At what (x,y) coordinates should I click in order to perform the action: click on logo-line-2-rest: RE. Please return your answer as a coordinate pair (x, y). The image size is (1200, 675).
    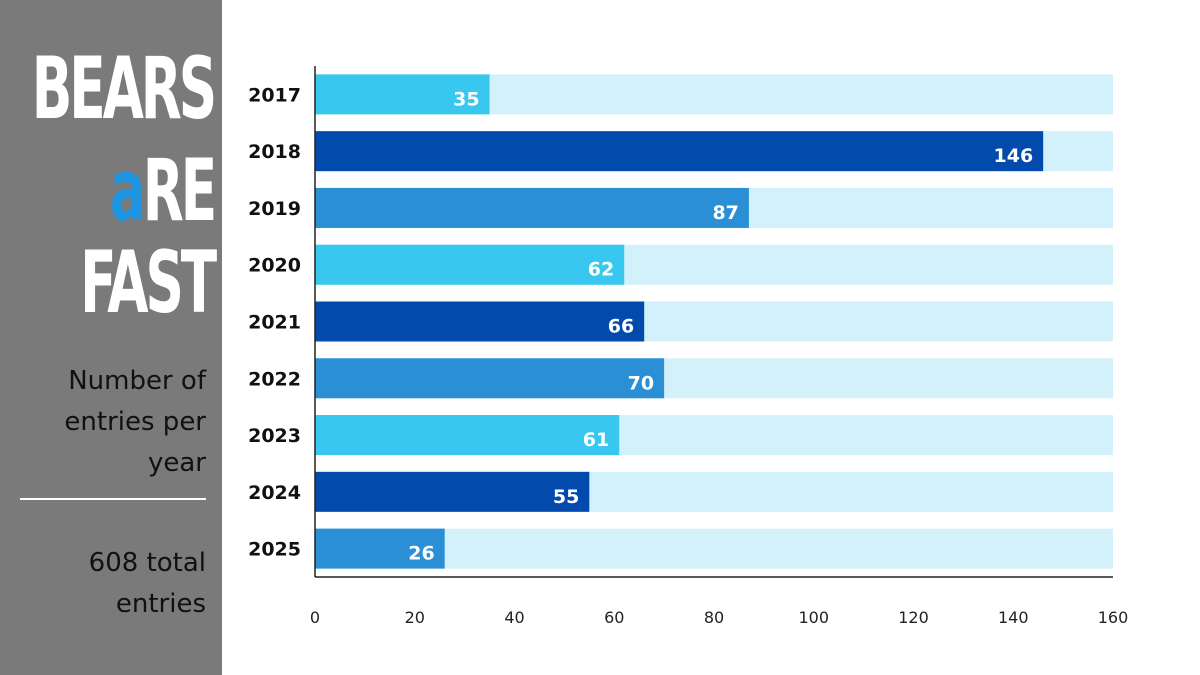
    Looking at the image, I should click on (179, 191).